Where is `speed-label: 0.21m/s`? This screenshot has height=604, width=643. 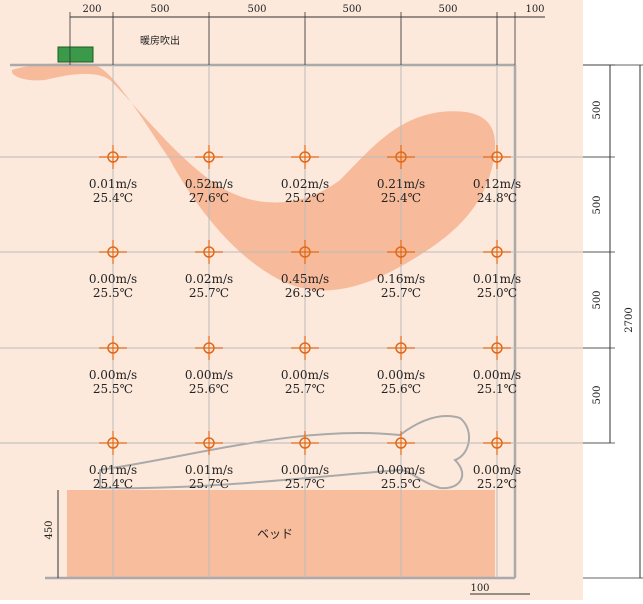
speed-label: 0.21m/s is located at coordinates (401, 184).